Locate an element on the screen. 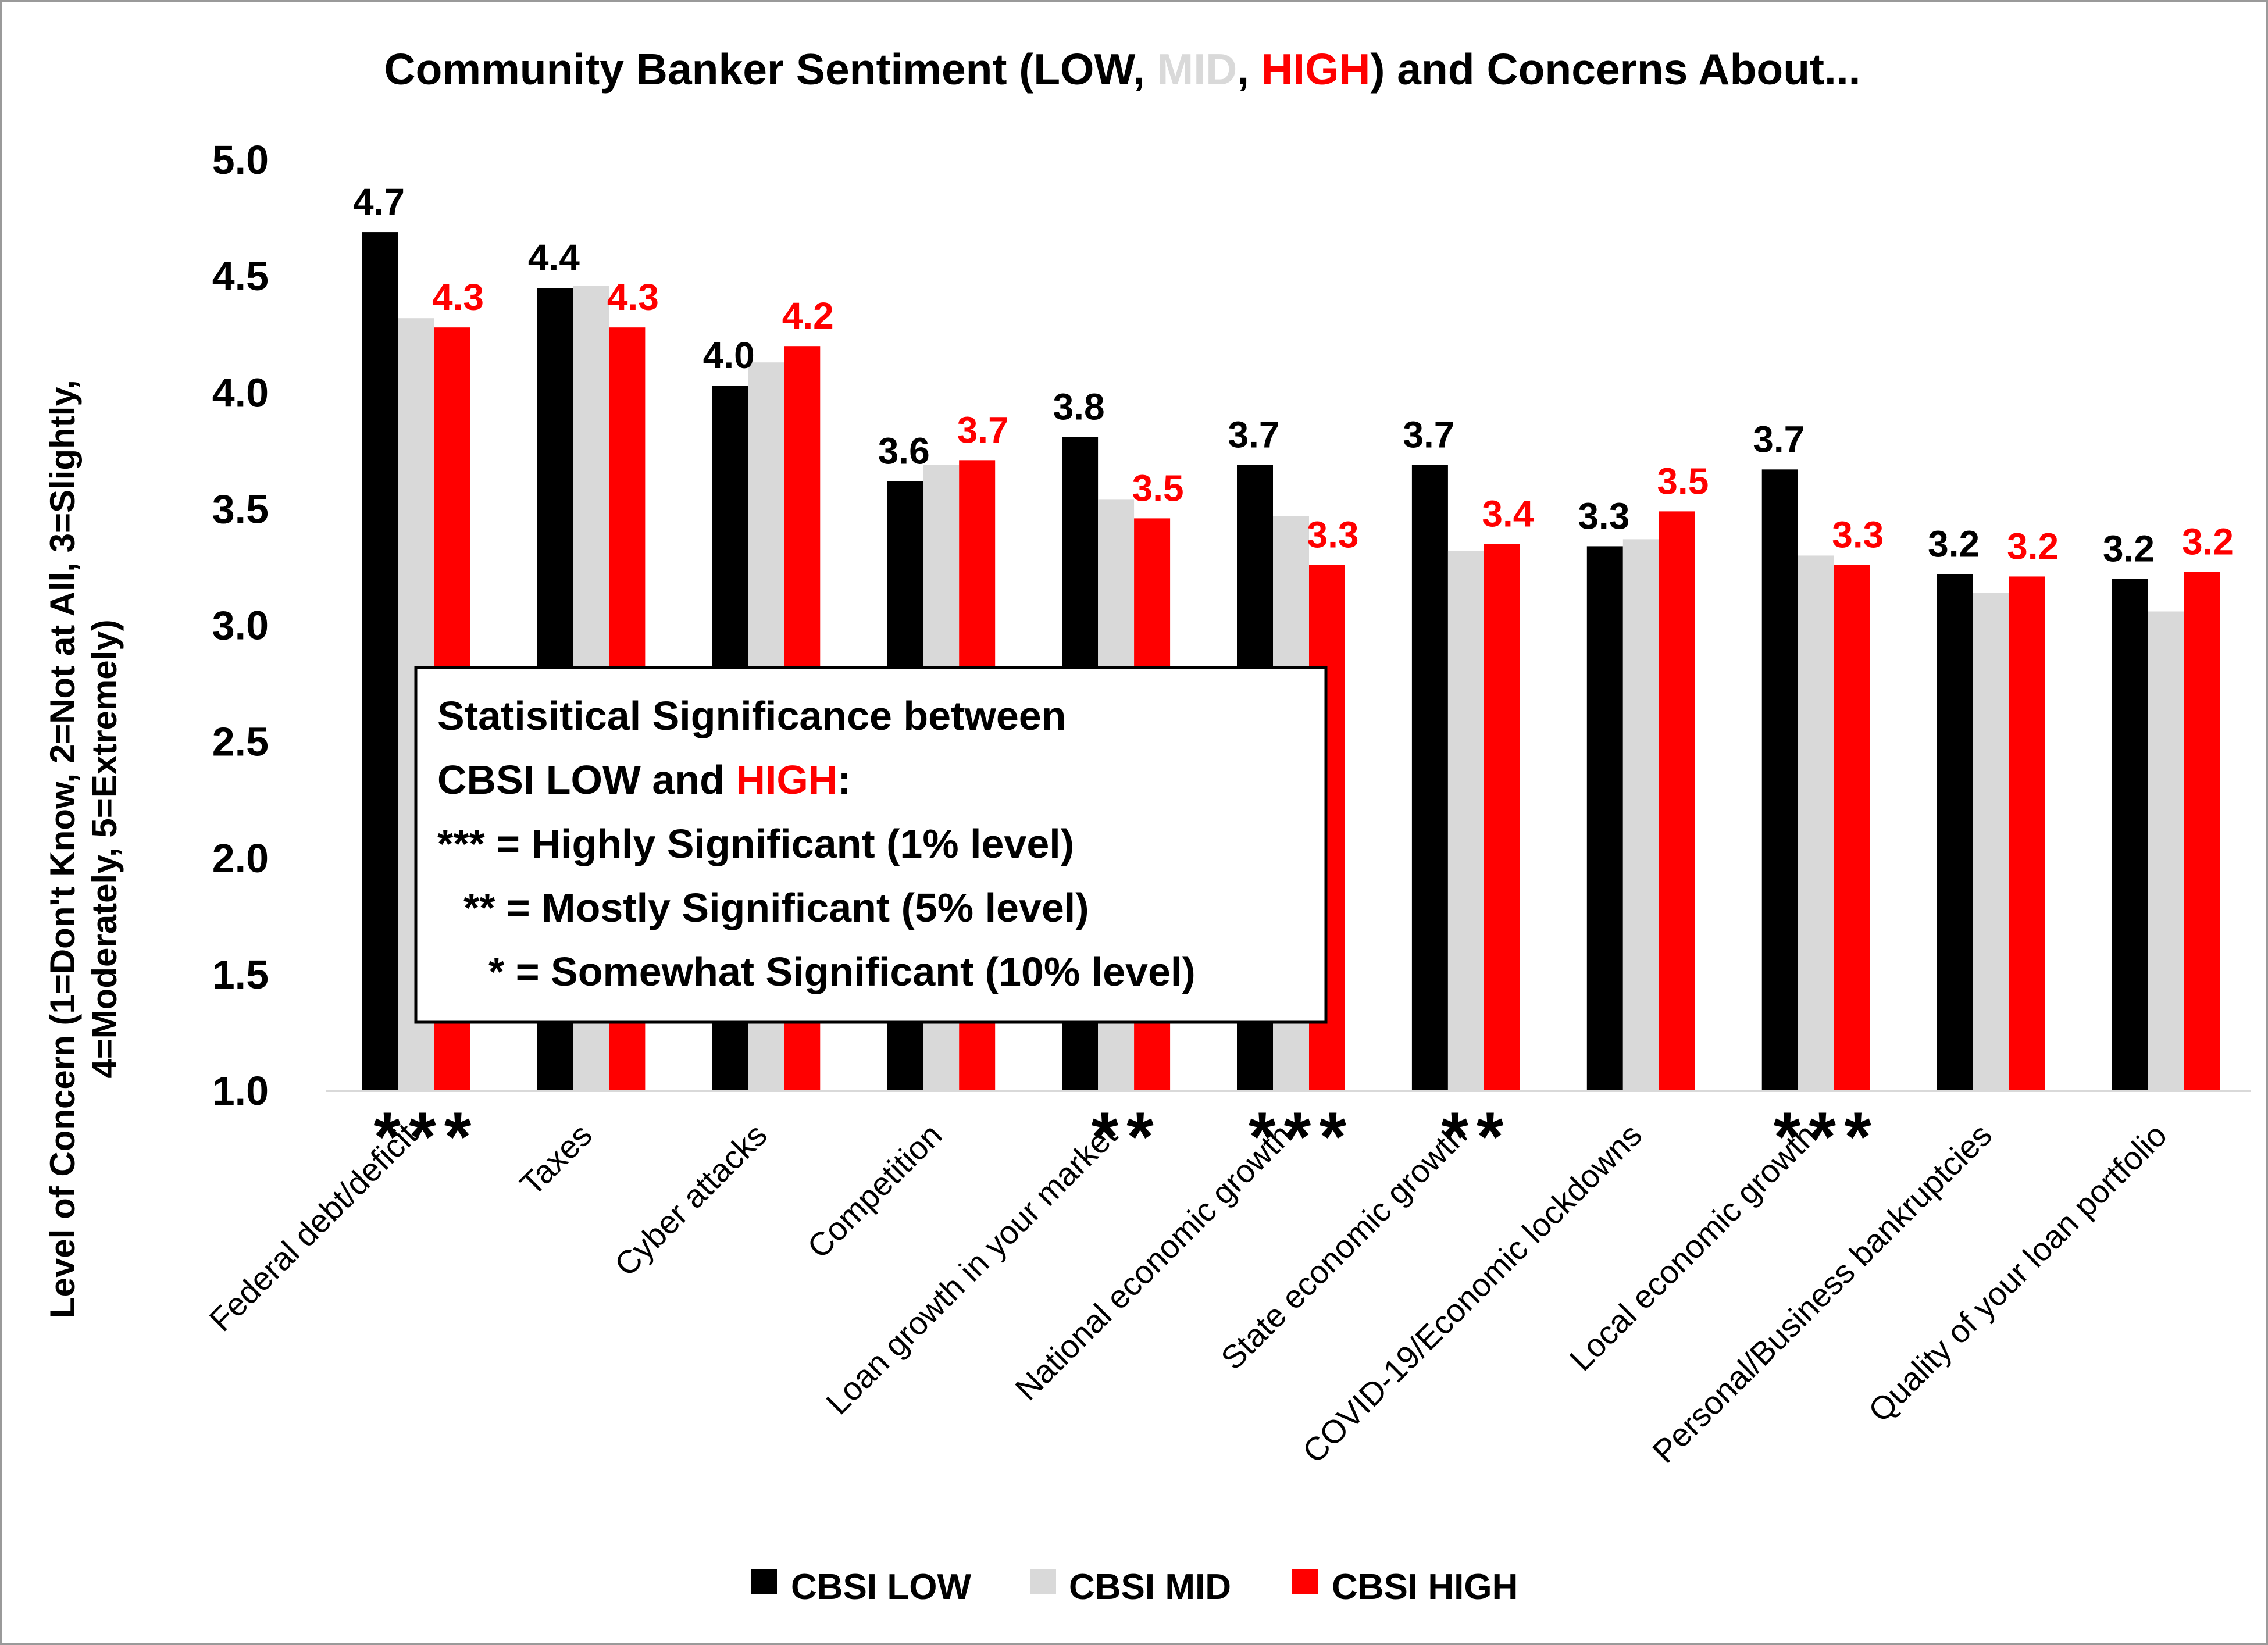 The height and width of the screenshot is (1645, 2268). significance-markers: *** ** *** ** *** is located at coordinates (1126, 1137).